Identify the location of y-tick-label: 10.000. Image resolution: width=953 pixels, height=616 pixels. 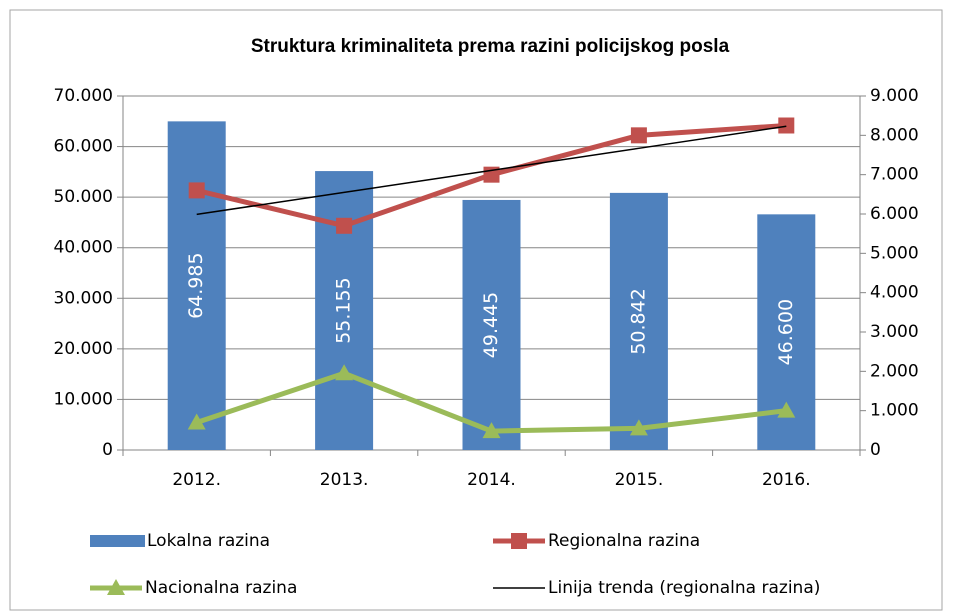
(83, 399).